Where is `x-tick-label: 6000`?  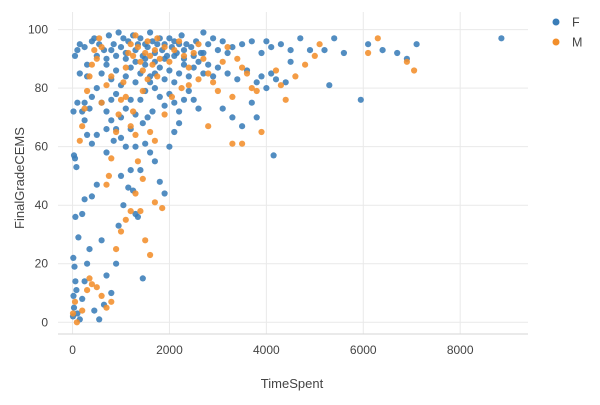
x-tick-label: 6000 is located at coordinates (363, 350).